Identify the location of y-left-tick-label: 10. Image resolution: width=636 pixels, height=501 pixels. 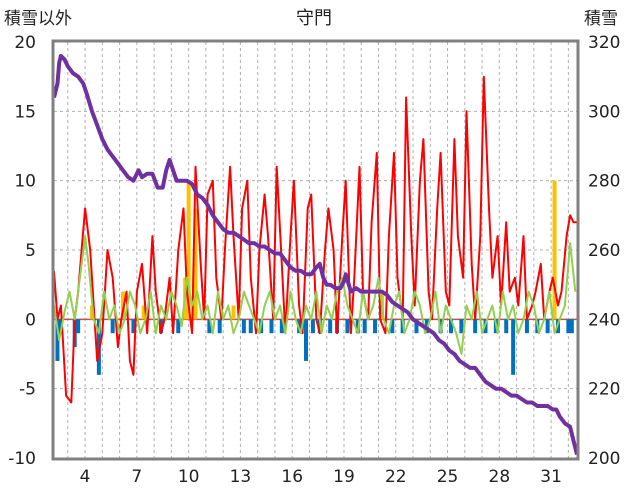
(25, 182).